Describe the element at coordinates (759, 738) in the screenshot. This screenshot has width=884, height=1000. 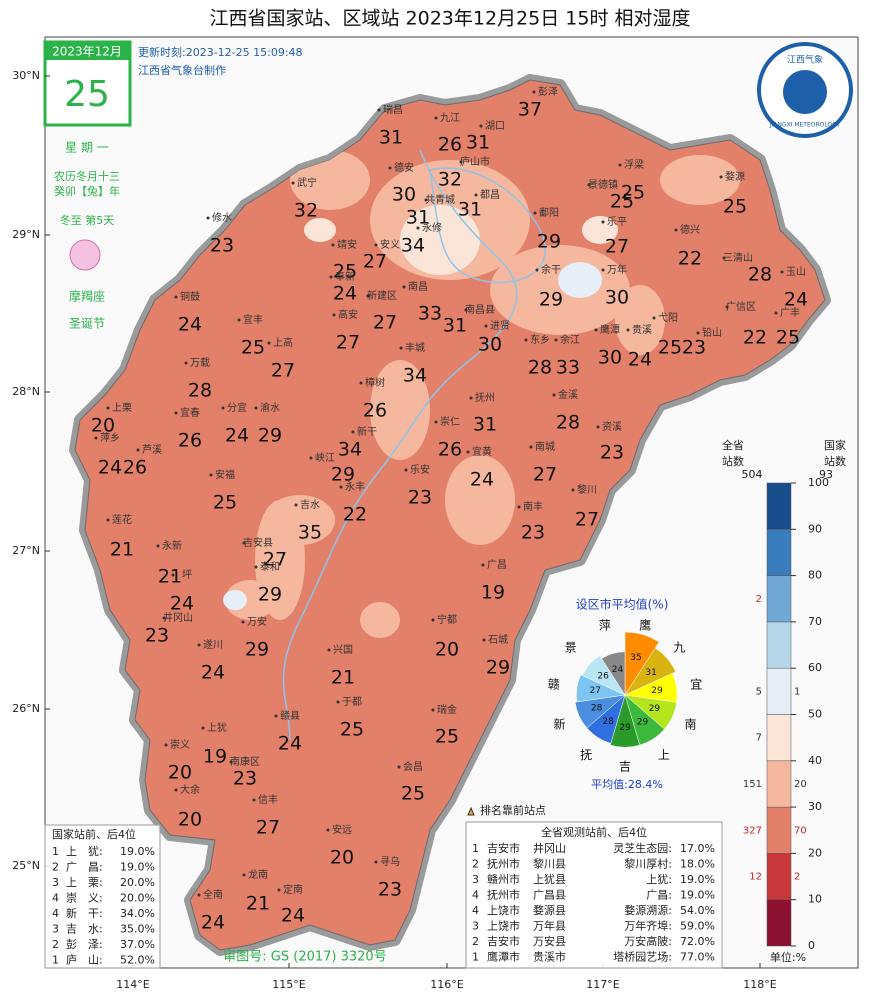
I see `province-count: 7` at that location.